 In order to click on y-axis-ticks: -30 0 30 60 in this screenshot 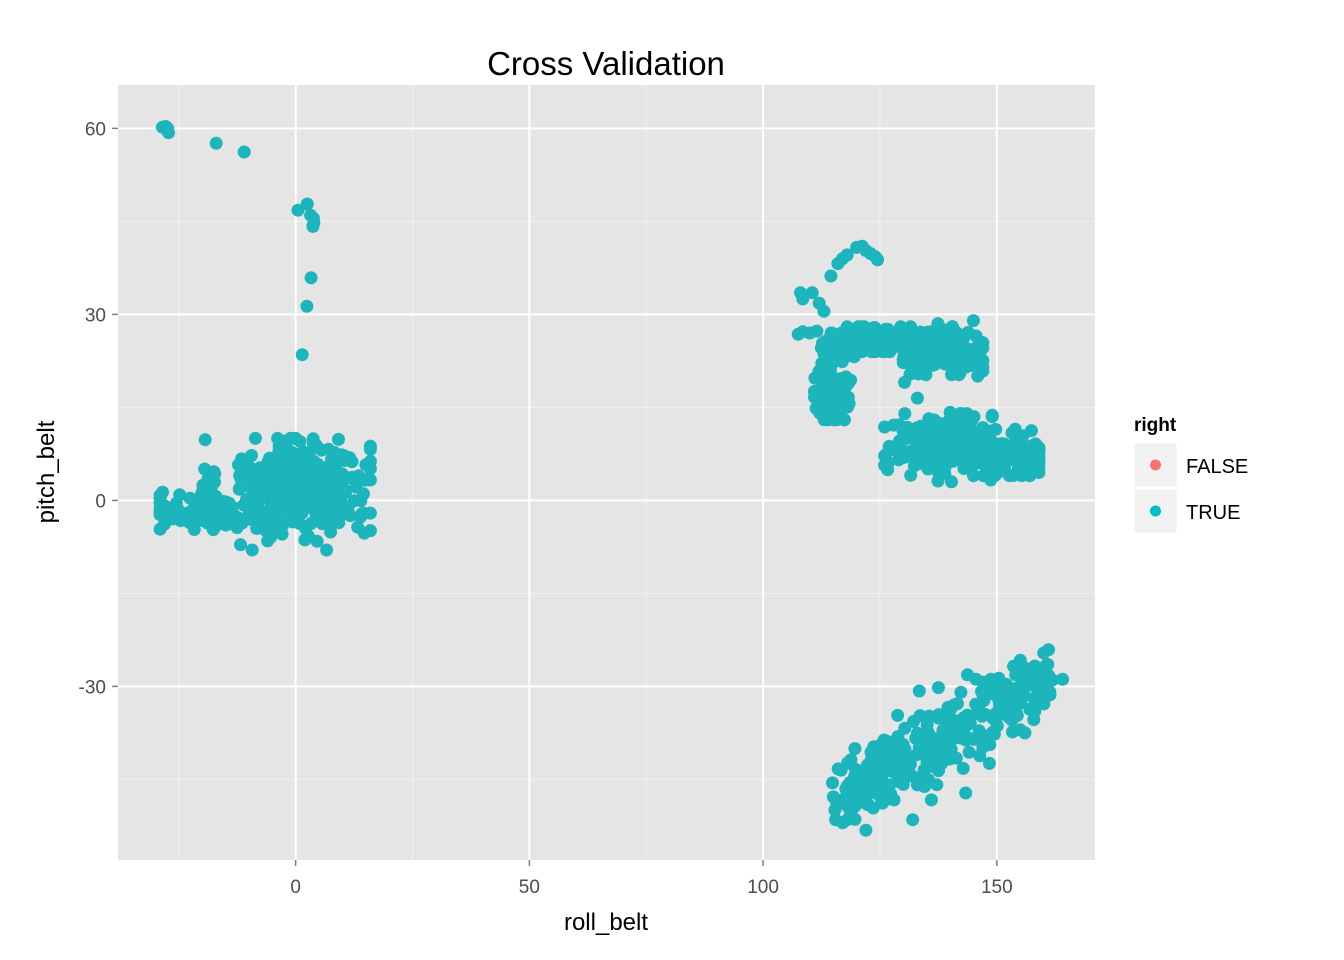, I will do `click(98, 408)`.